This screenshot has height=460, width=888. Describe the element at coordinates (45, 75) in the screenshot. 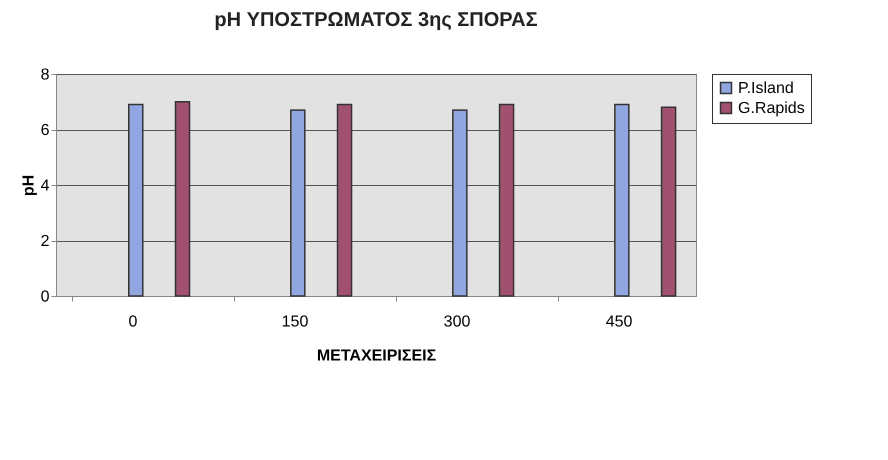

I see `y-tick-label: 8` at that location.